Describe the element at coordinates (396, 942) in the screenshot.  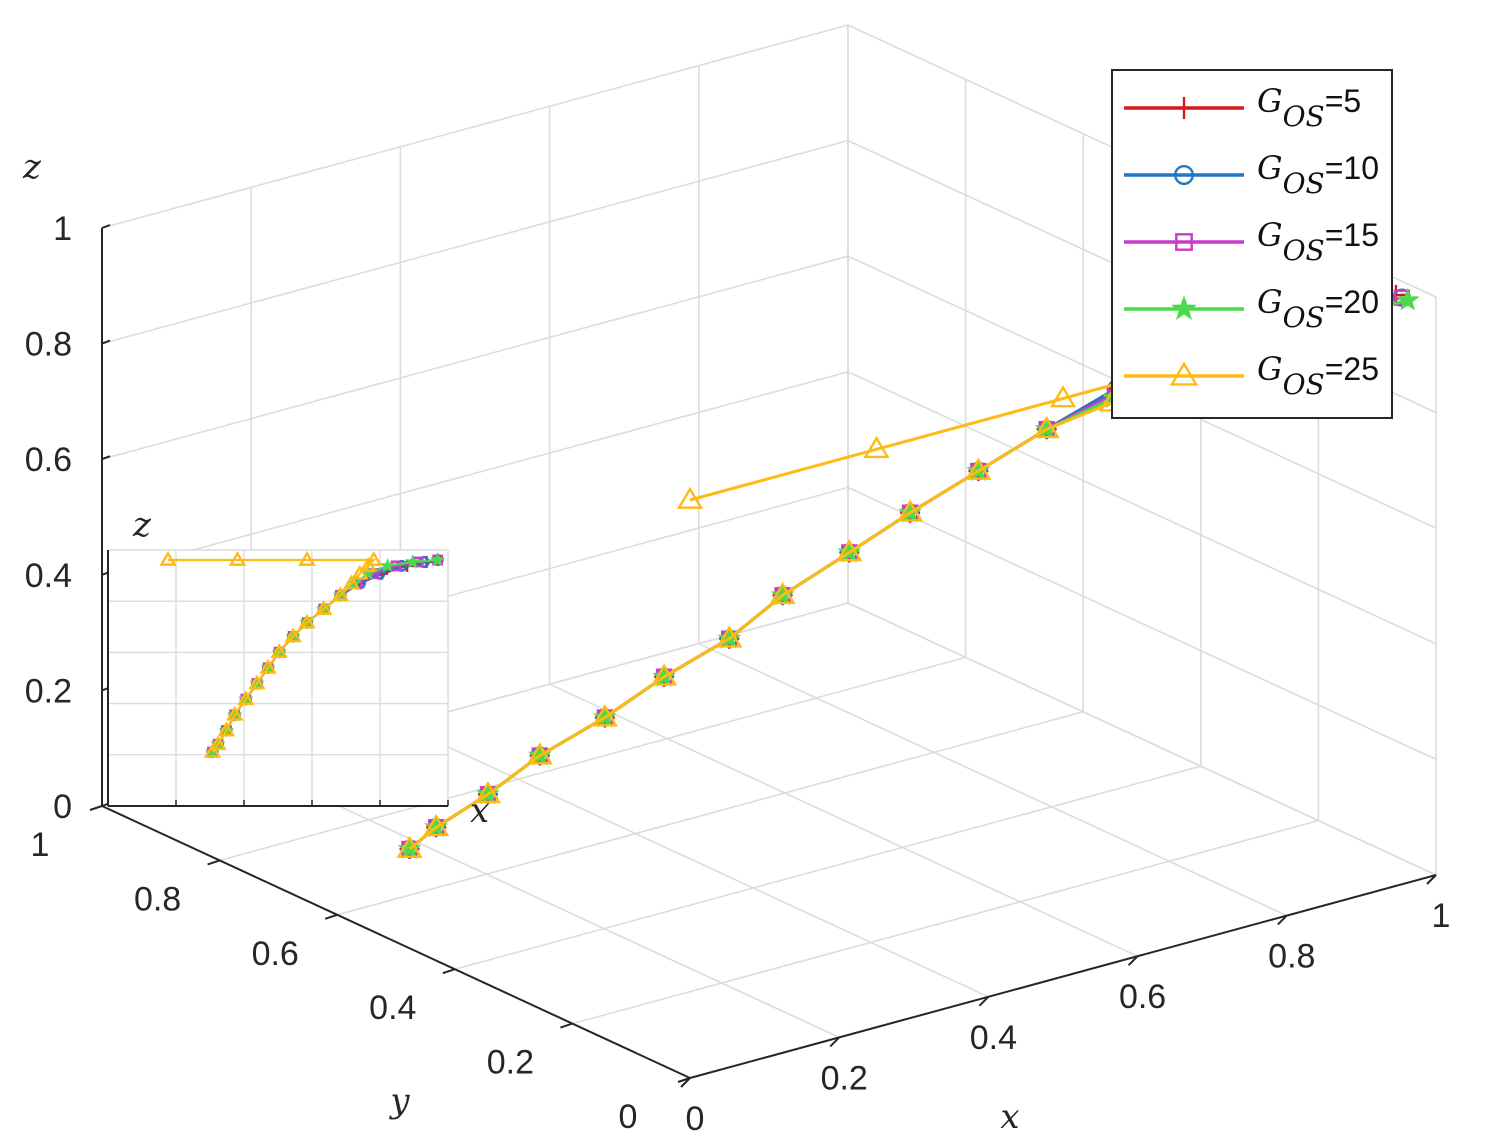
I see `y-axis-line` at that location.